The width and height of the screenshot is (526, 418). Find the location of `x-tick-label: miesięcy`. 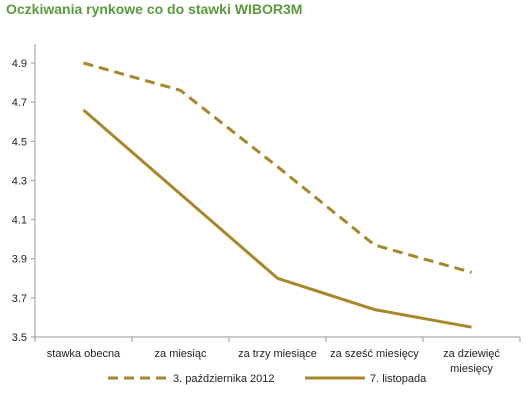

x-tick-label: miesięcy is located at coordinates (471, 369).